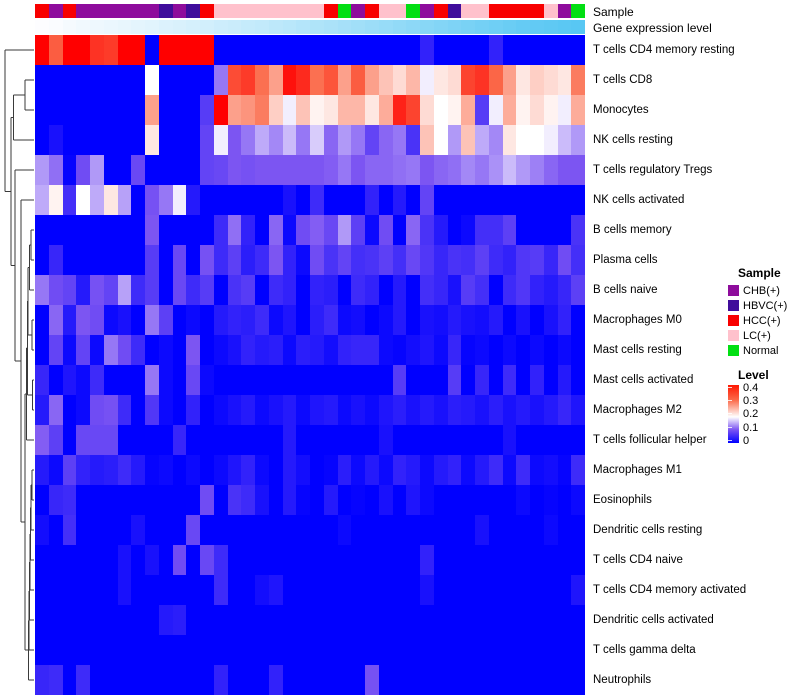  I want to click on sample-legend-item: LC(+), so click(764, 335).